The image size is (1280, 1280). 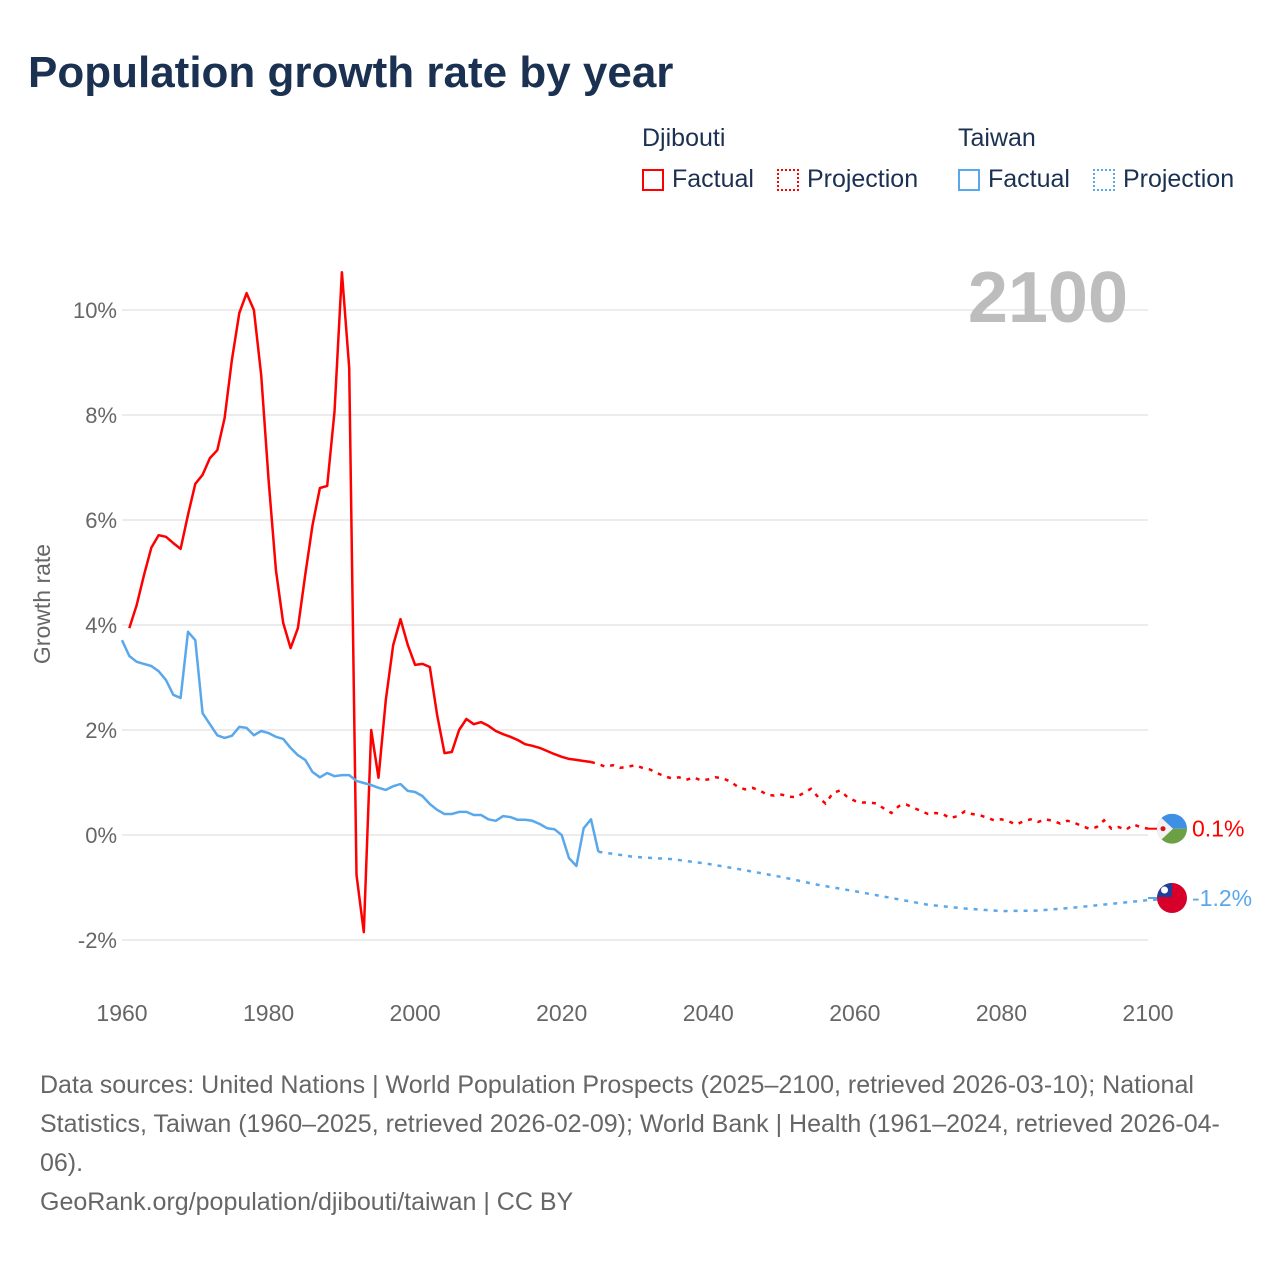 I want to click on legend-item-taiwan-factual: Factual, so click(x=1014, y=179).